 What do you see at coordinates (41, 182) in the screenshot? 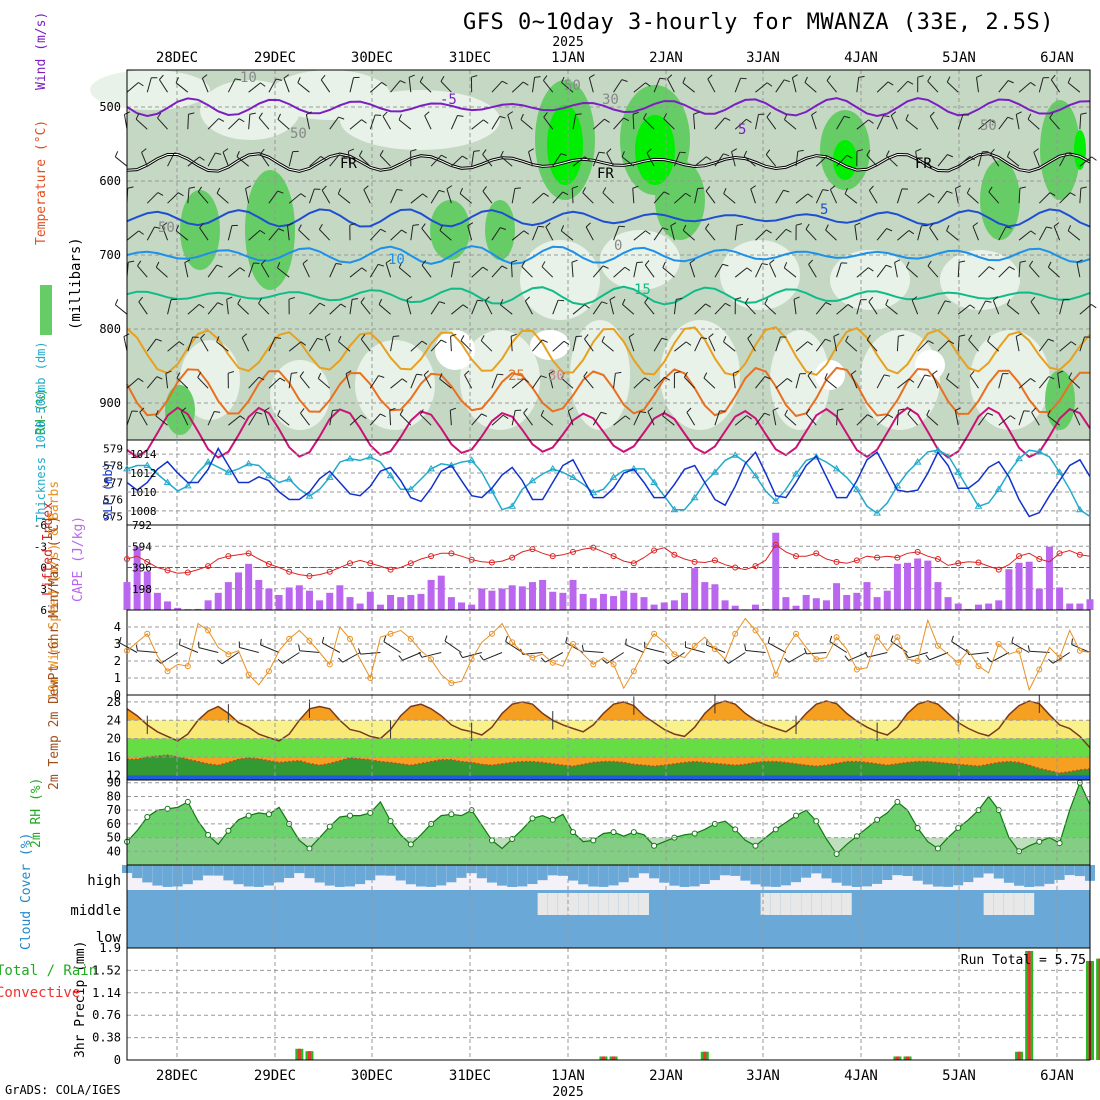
I see `side-label: Temperature (°C)` at bounding box center [41, 182].